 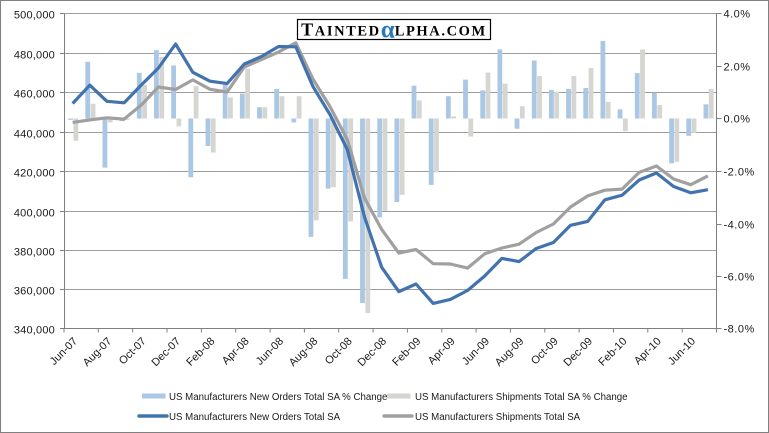 What do you see at coordinates (739, 226) in the screenshot?
I see `svg-text: -4.0%` at bounding box center [739, 226].